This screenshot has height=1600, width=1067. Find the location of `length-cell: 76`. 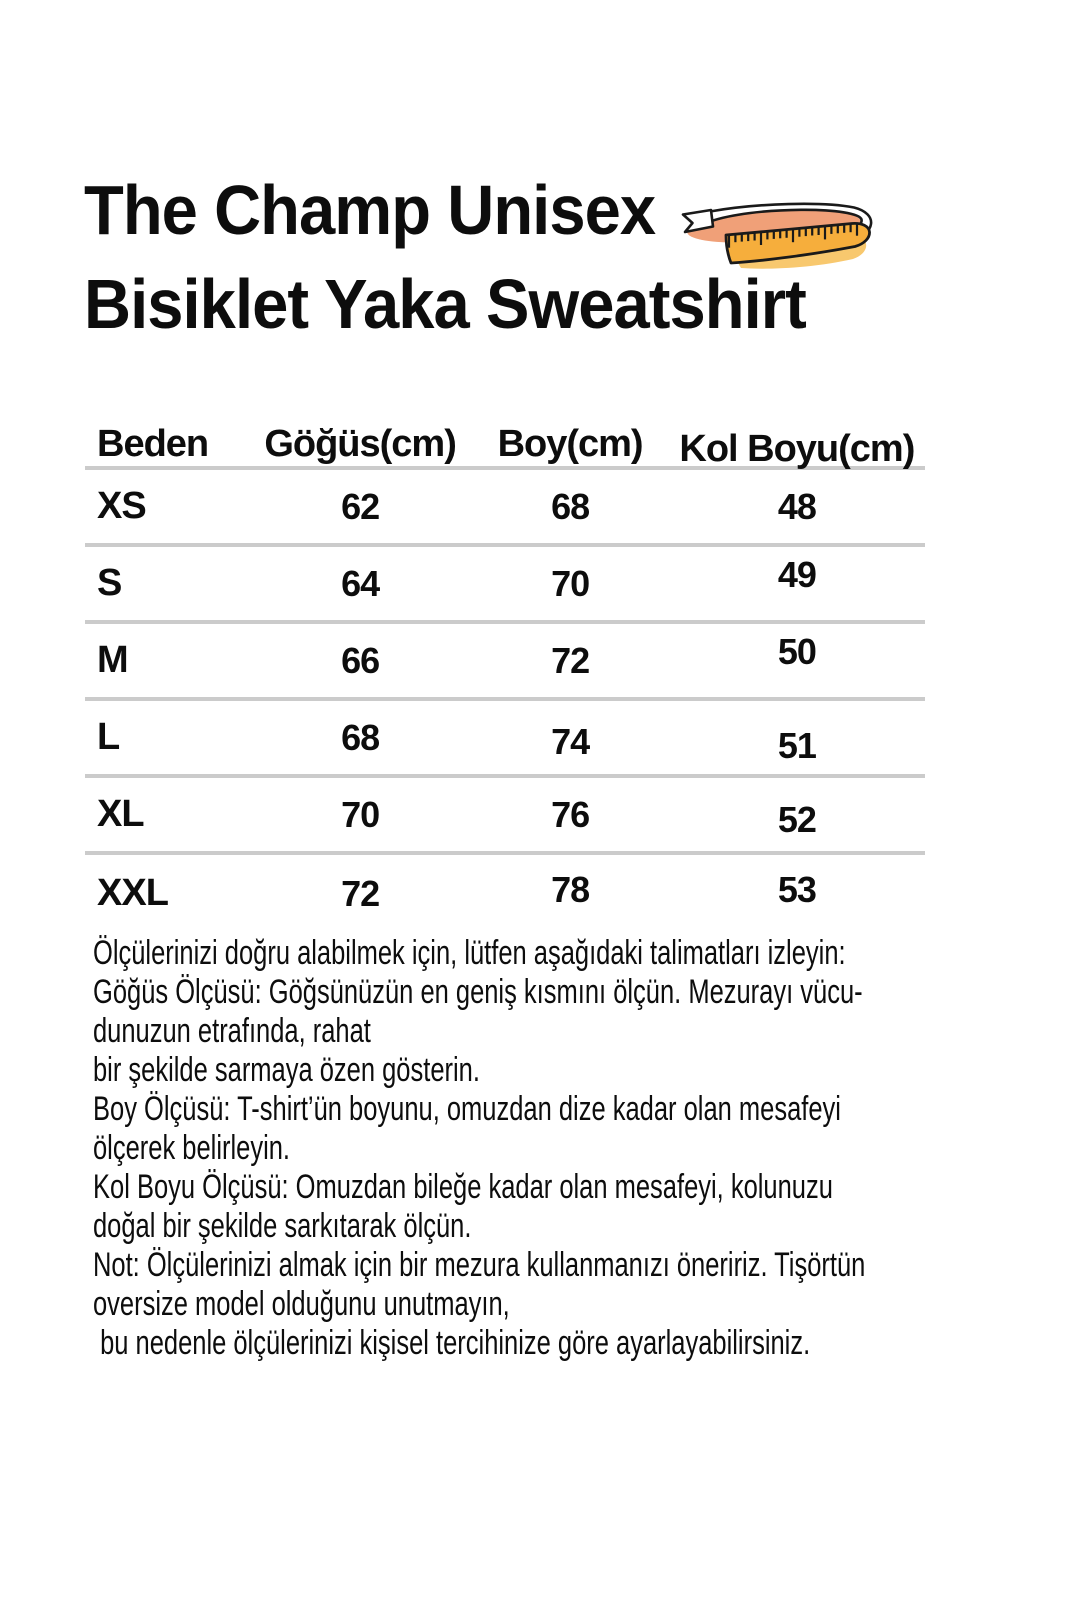

length-cell: 76 is located at coordinates (570, 814).